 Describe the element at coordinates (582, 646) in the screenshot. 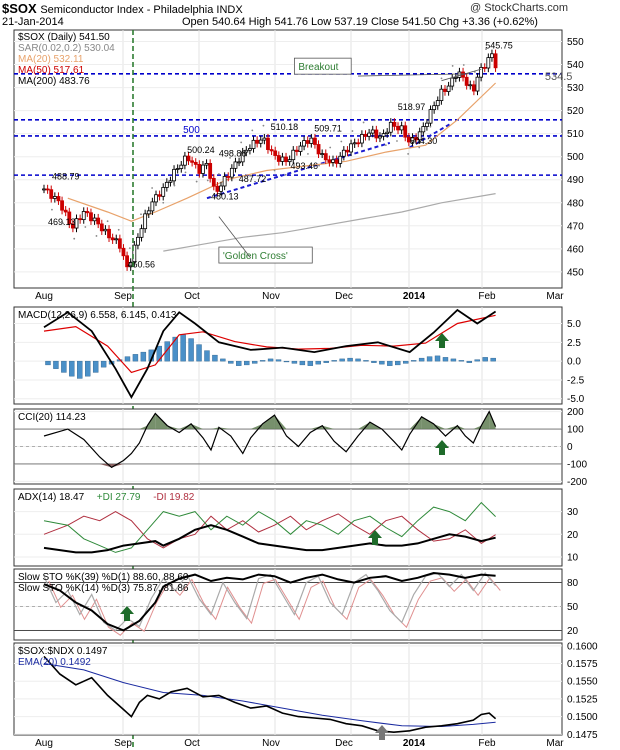

I see `ratio-tick-label: 0.1600` at that location.